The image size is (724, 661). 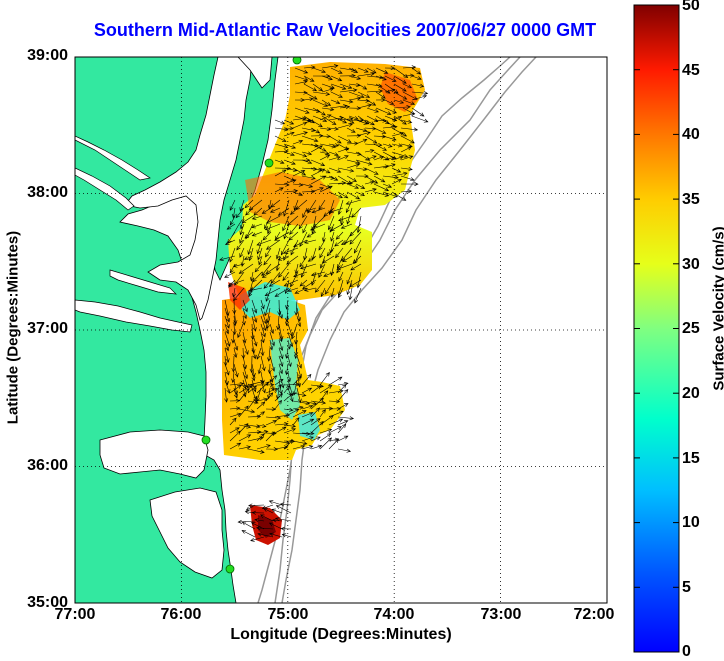 What do you see at coordinates (697, 200) in the screenshot?
I see `colorbar-tick-label: 35` at bounding box center [697, 200].